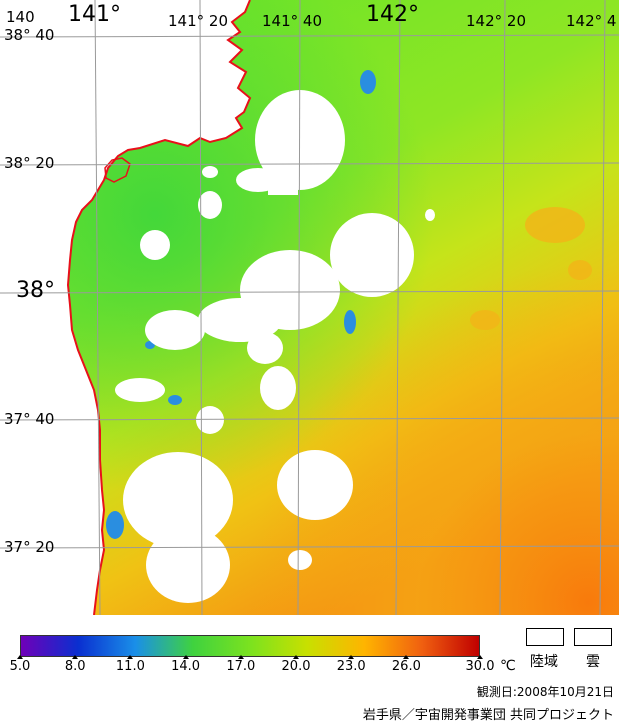  Describe the element at coordinates (29, 163) in the screenshot. I see `lat-label-38-20: 38° 20` at that location.